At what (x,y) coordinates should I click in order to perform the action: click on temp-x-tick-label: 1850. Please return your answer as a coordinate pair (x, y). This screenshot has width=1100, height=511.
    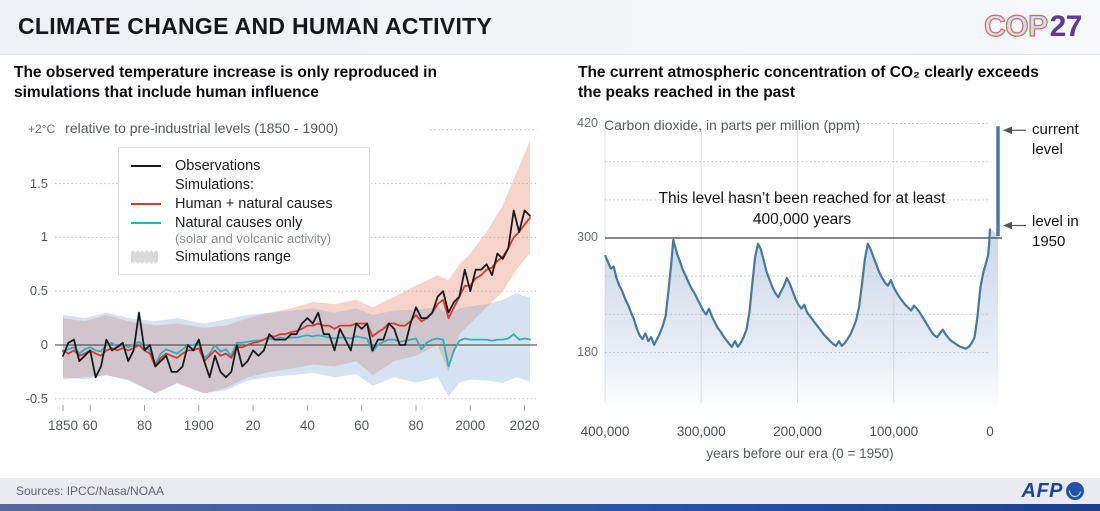
    Looking at the image, I should click on (63, 425).